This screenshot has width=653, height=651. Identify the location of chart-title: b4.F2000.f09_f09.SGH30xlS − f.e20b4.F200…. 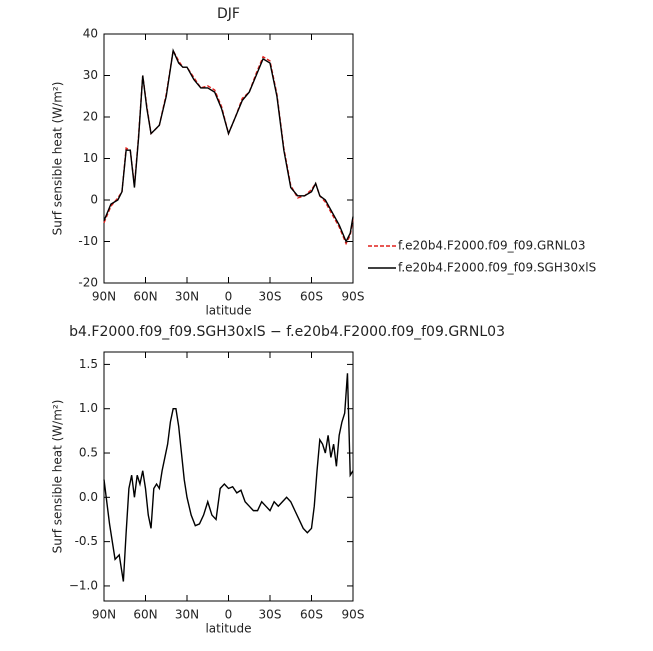
(287, 332).